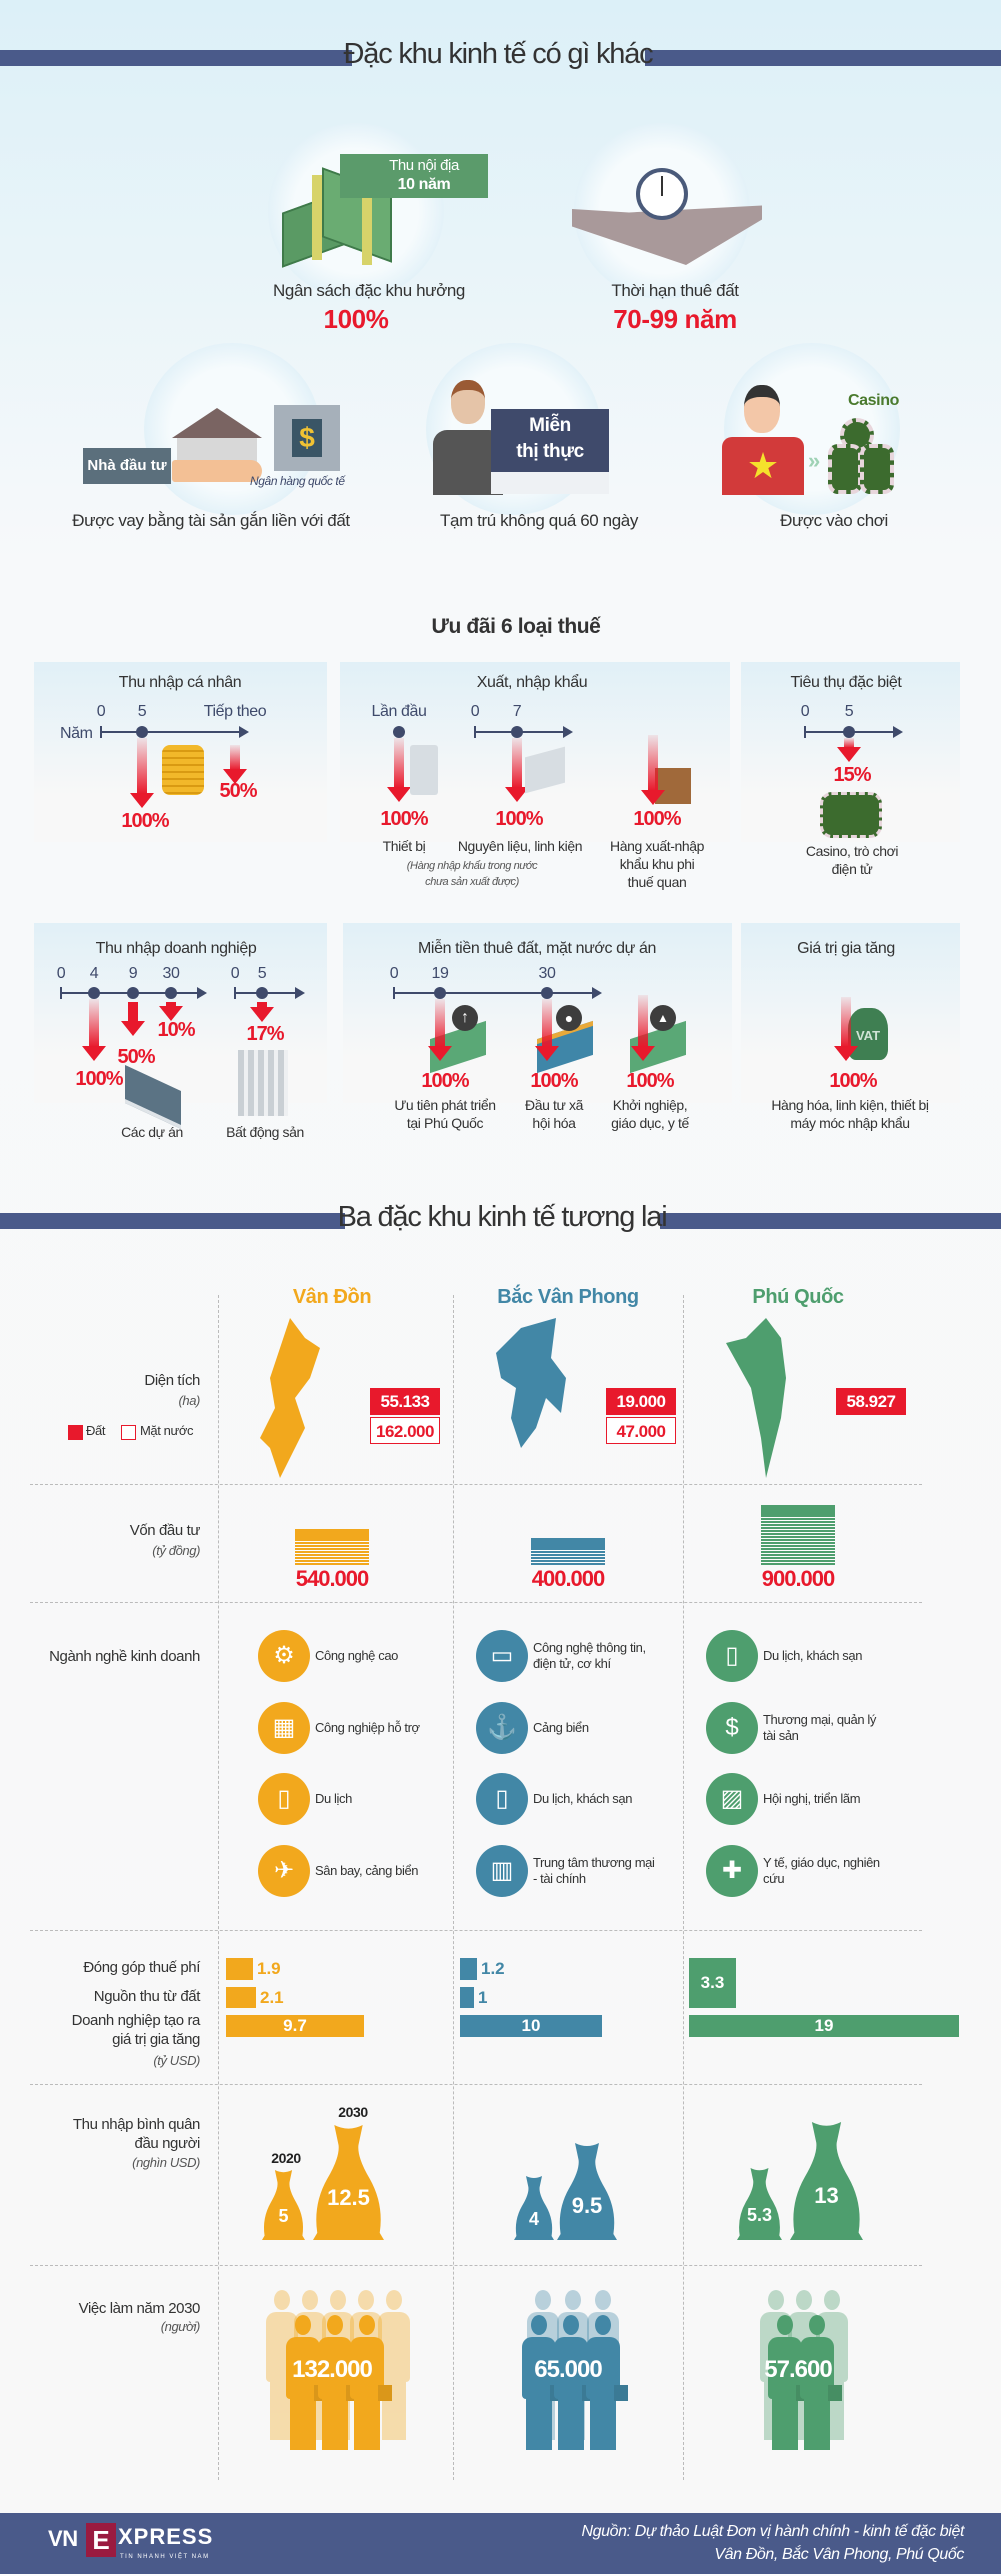 The image size is (1001, 2574). What do you see at coordinates (472, 882) in the screenshot?
I see `item-note: chưa sản xuất được)` at bounding box center [472, 882].